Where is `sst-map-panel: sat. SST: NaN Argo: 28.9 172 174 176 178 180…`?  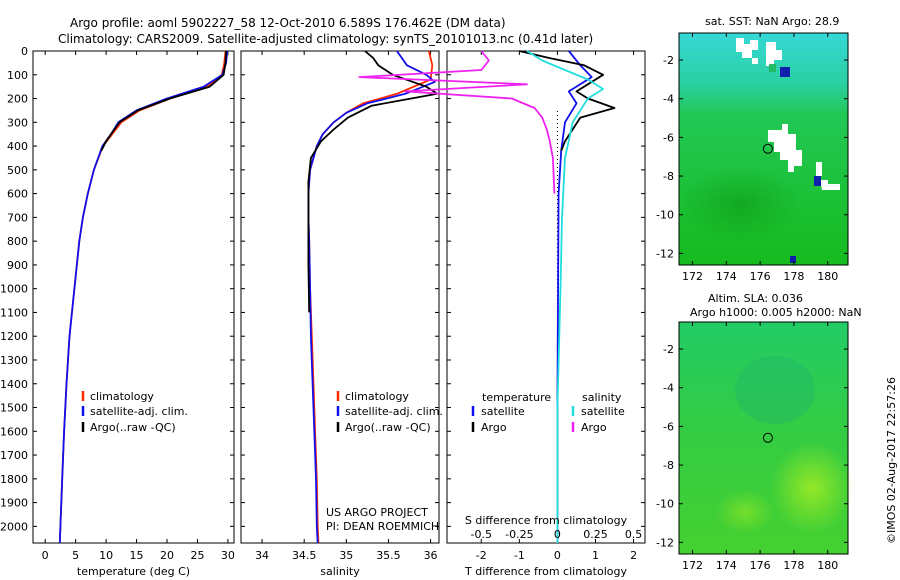
sst-map-panel: sat. SST: NaN Argo: 28.9 172 174 176 178 180… is located at coordinates (752, 149).